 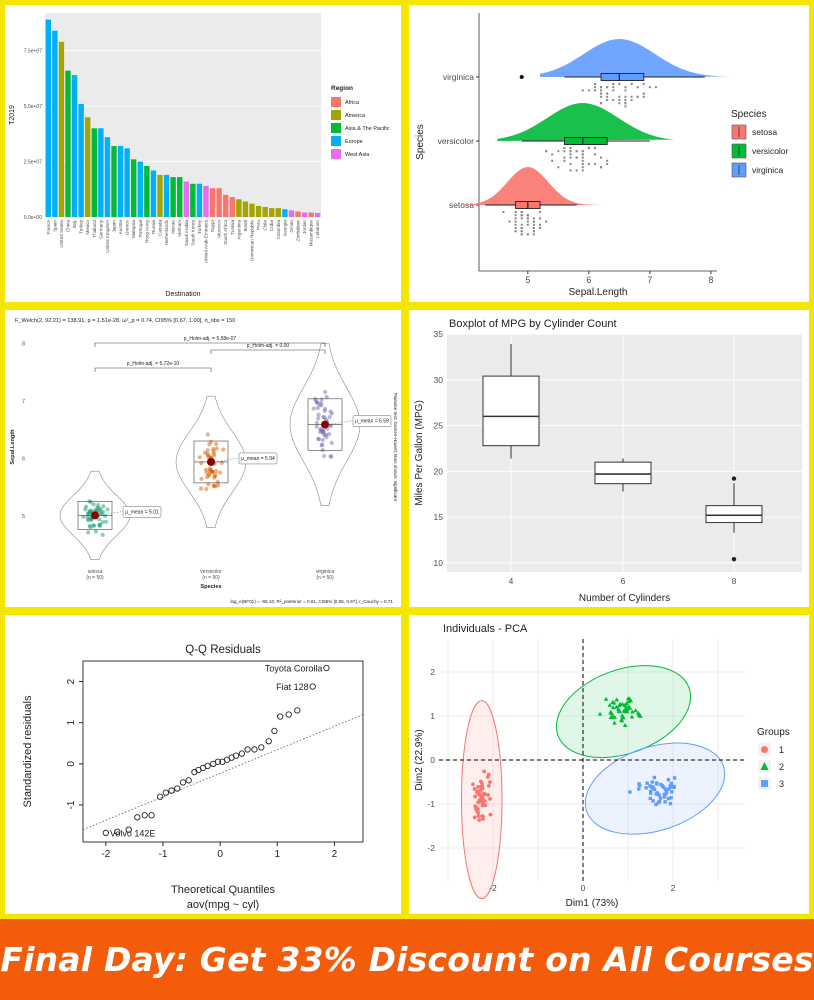 What do you see at coordinates (223, 905) in the screenshot?
I see `model-subtitle: aov(mpg ~ cyl)` at bounding box center [223, 905].